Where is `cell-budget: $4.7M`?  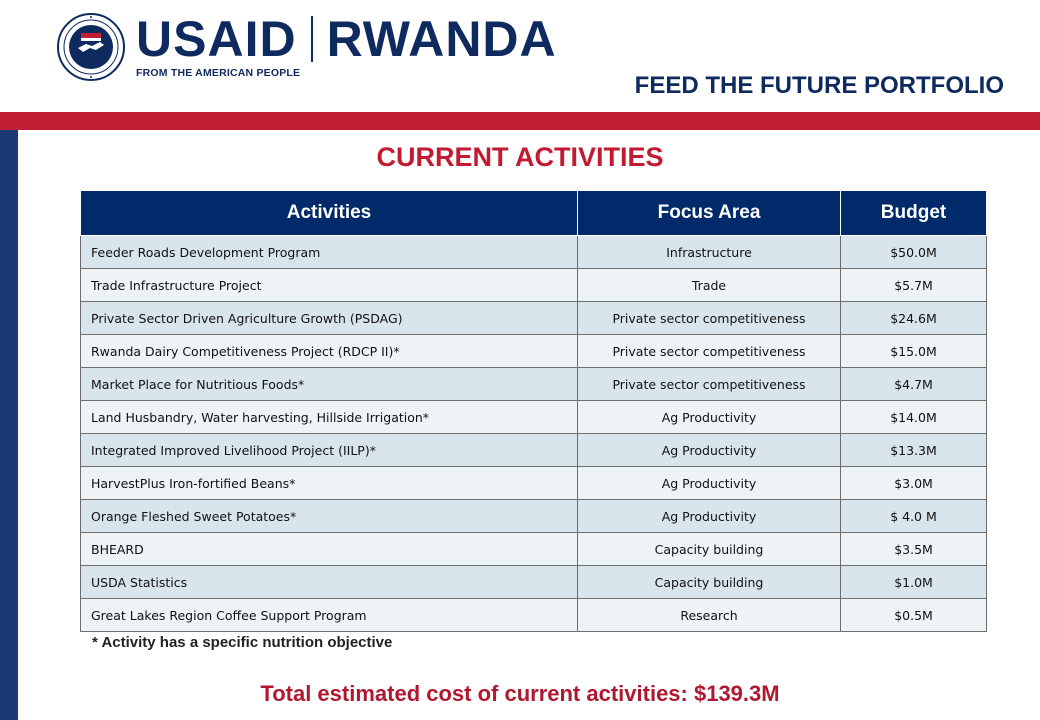
cell-budget: $4.7M is located at coordinates (913, 384).